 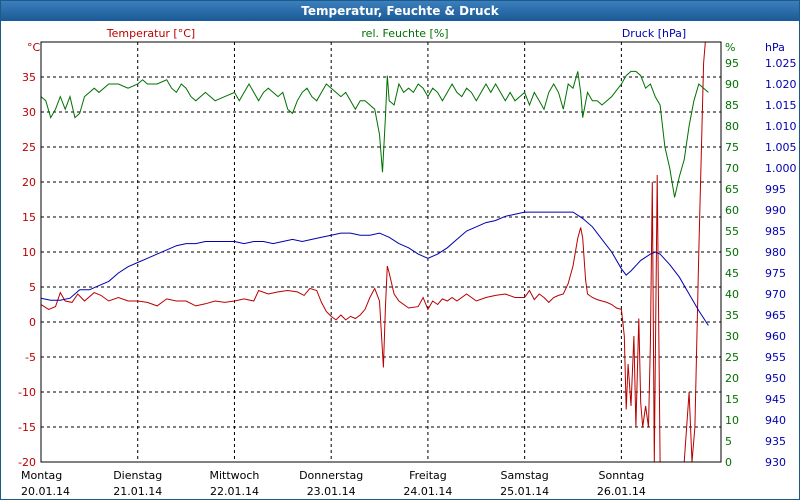 What do you see at coordinates (732, 252) in the screenshot?
I see `humid-tick-label: 50` at bounding box center [732, 252].